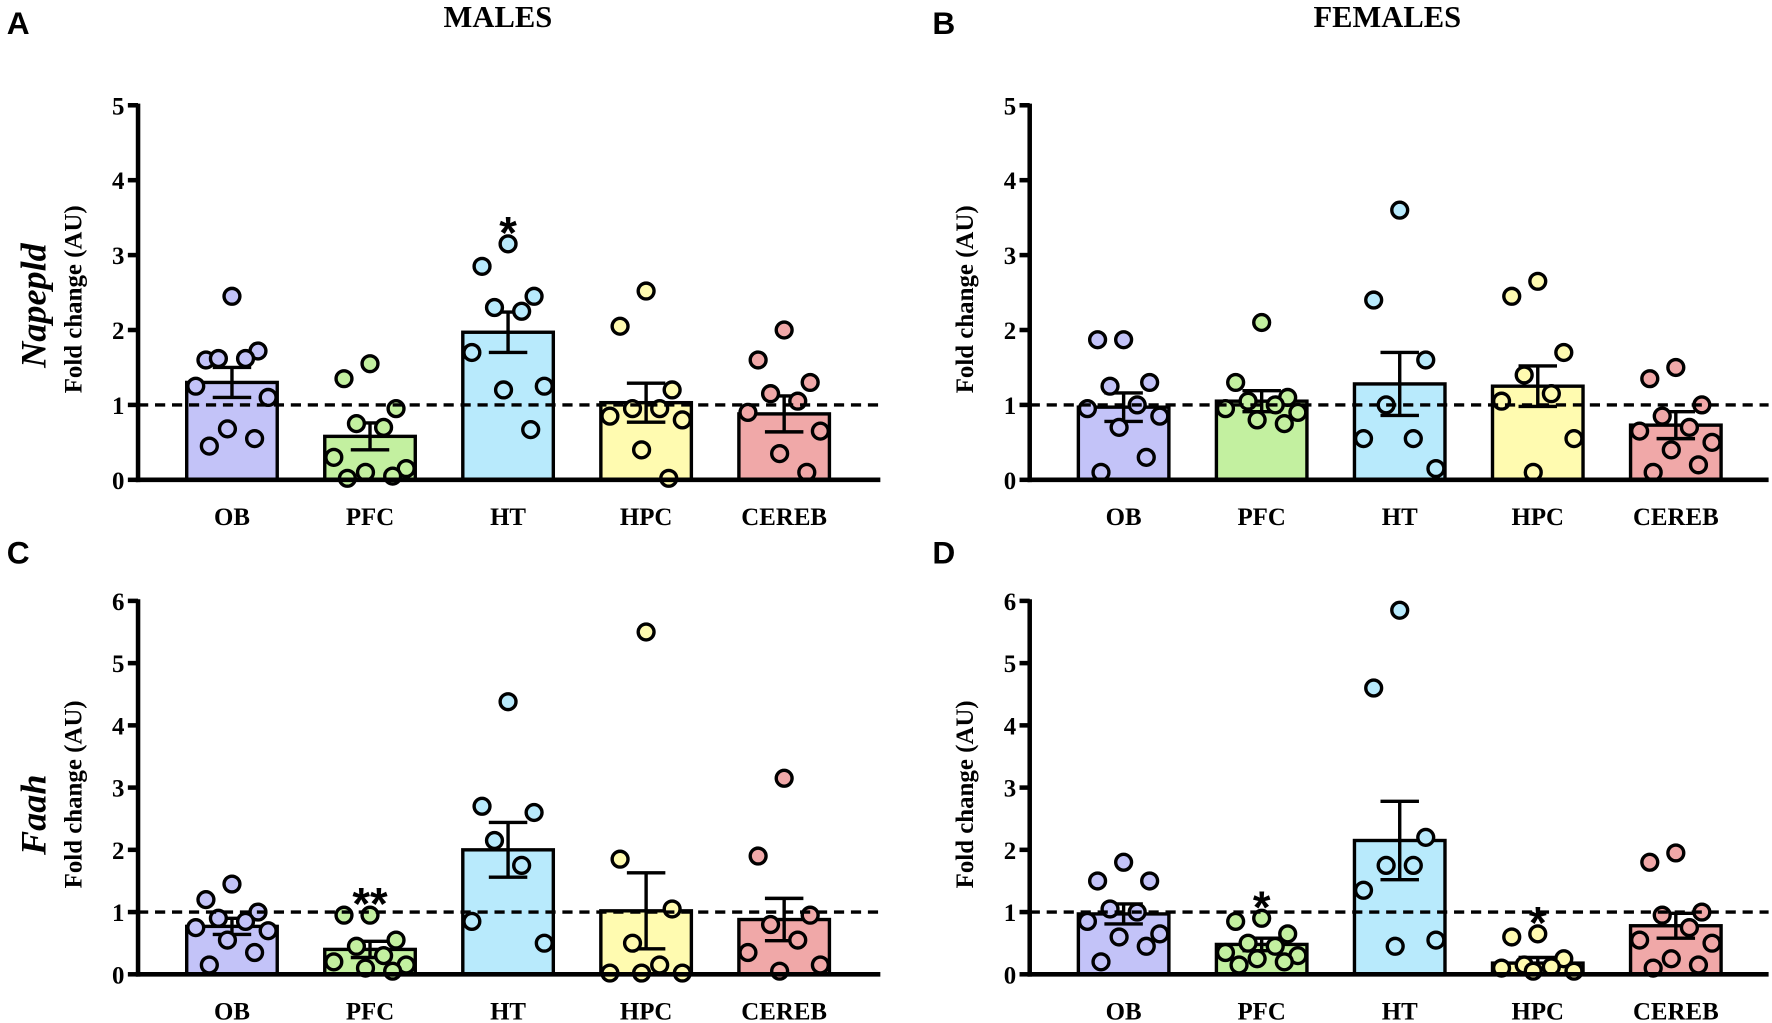 This screenshot has height=1023, width=1772. What do you see at coordinates (1387, 17) in the screenshot?
I see `title-females: FEMALES` at bounding box center [1387, 17].